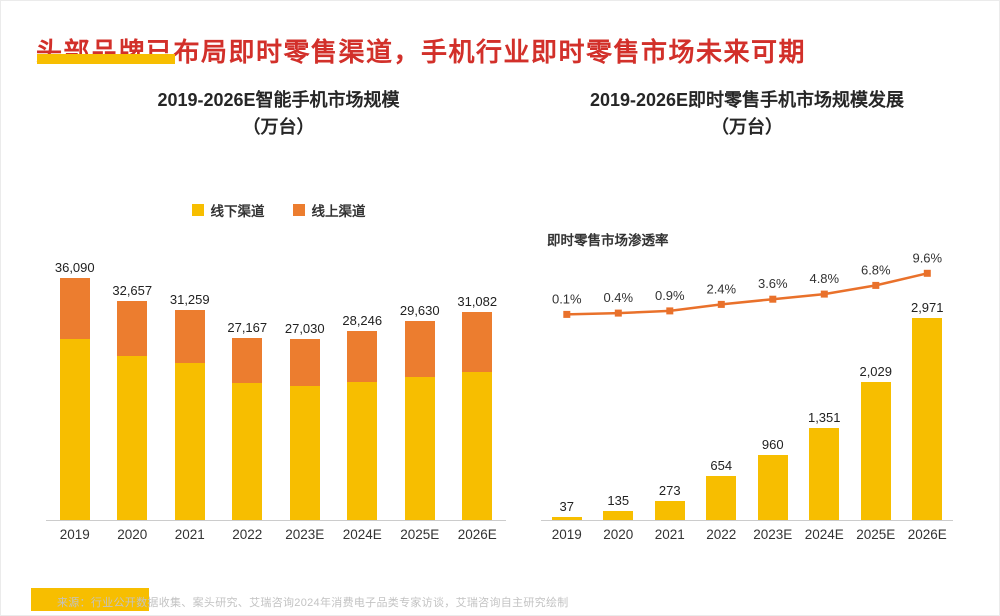 Image resolution: width=1000 pixels, height=616 pixels. I want to click on stacked-bar-column: 32,657, so click(133, 389).